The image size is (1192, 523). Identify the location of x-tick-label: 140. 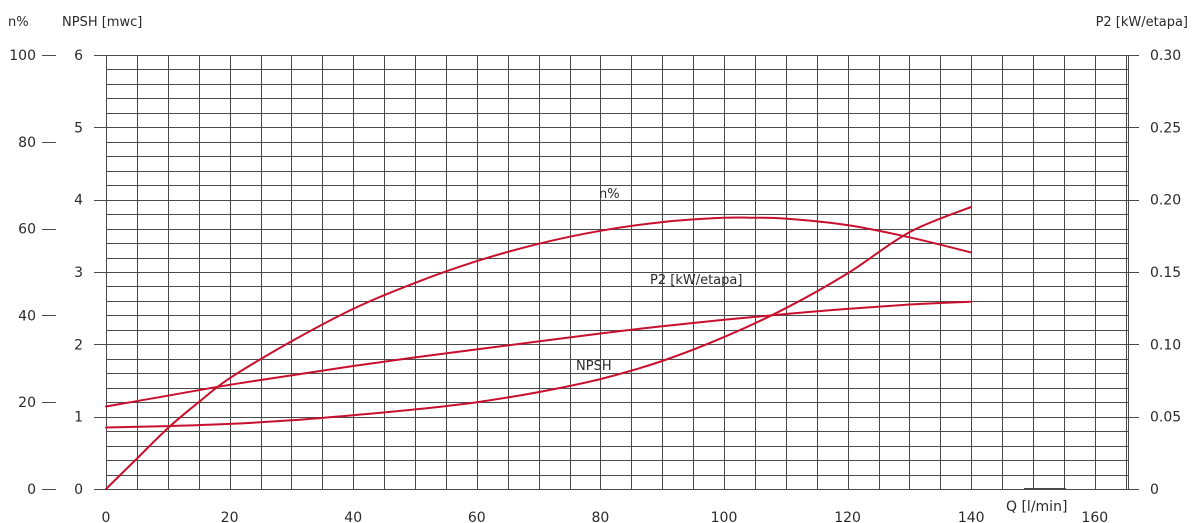
(971, 516).